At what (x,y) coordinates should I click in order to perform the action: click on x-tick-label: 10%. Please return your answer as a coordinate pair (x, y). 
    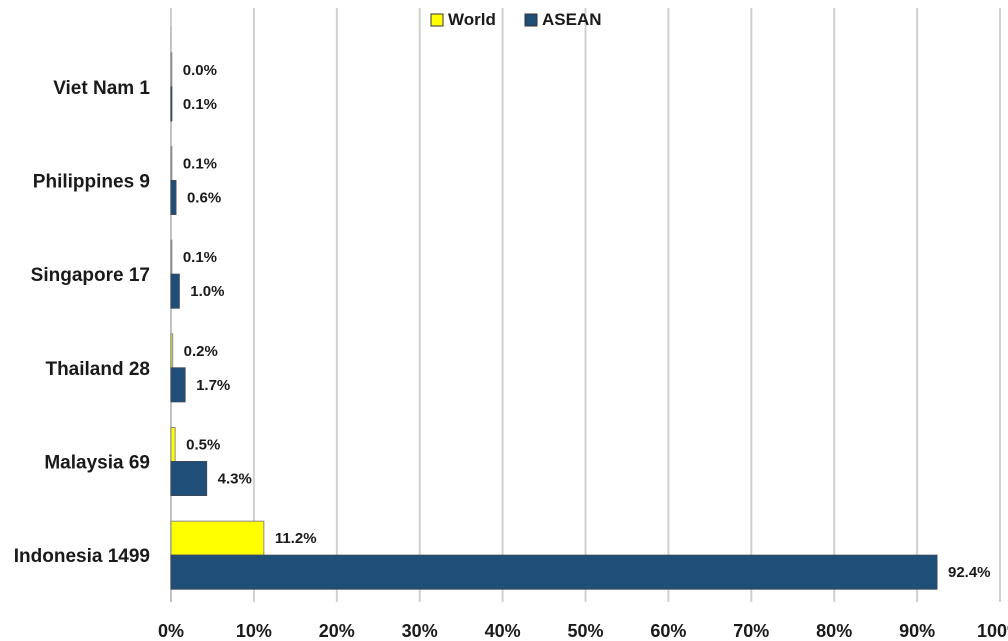
    Looking at the image, I should click on (254, 631).